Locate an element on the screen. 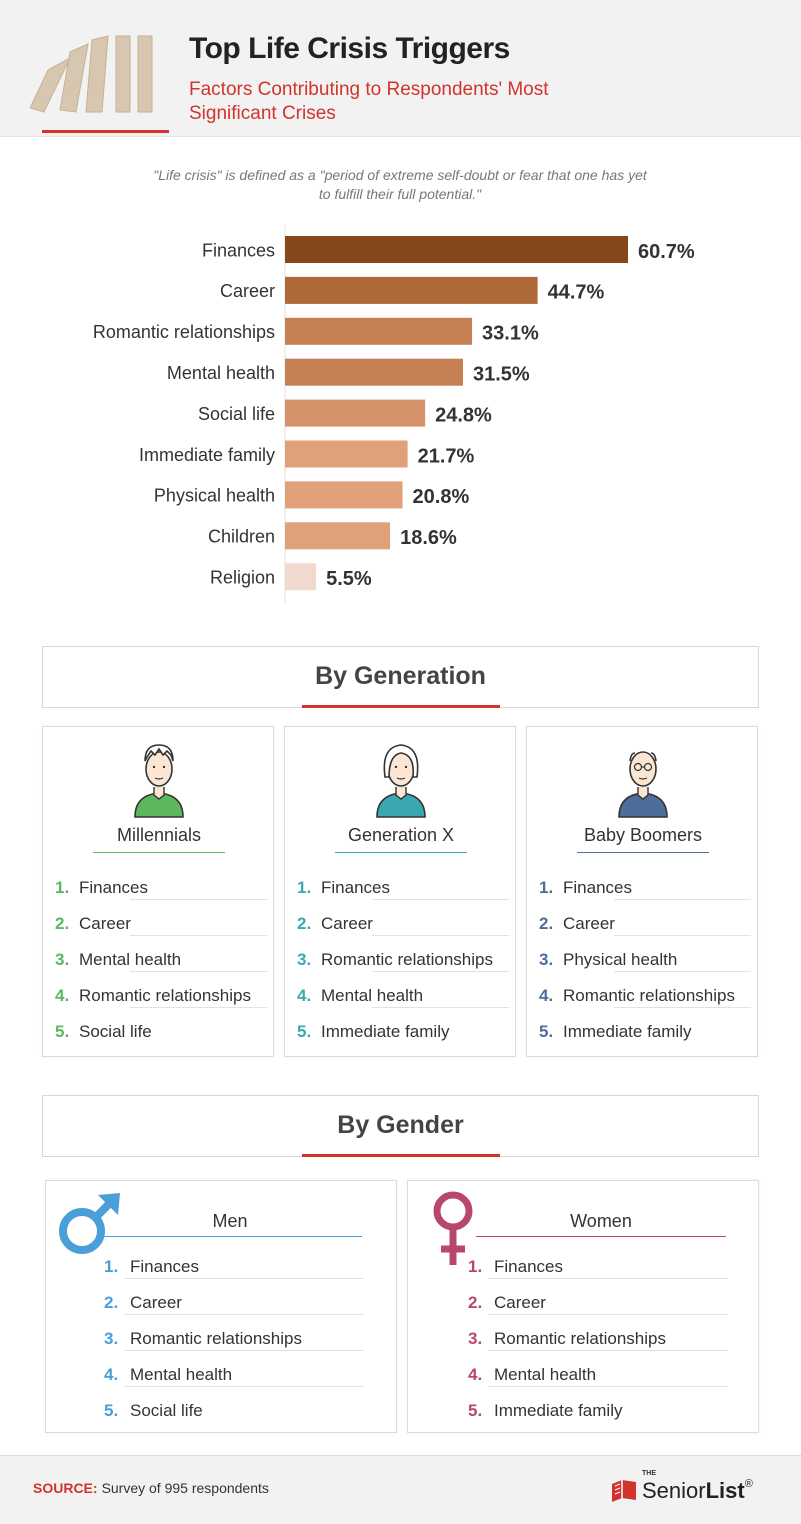 The image size is (801, 1524). brand-logo: THE SeniorList® is located at coordinates (695, 1490).